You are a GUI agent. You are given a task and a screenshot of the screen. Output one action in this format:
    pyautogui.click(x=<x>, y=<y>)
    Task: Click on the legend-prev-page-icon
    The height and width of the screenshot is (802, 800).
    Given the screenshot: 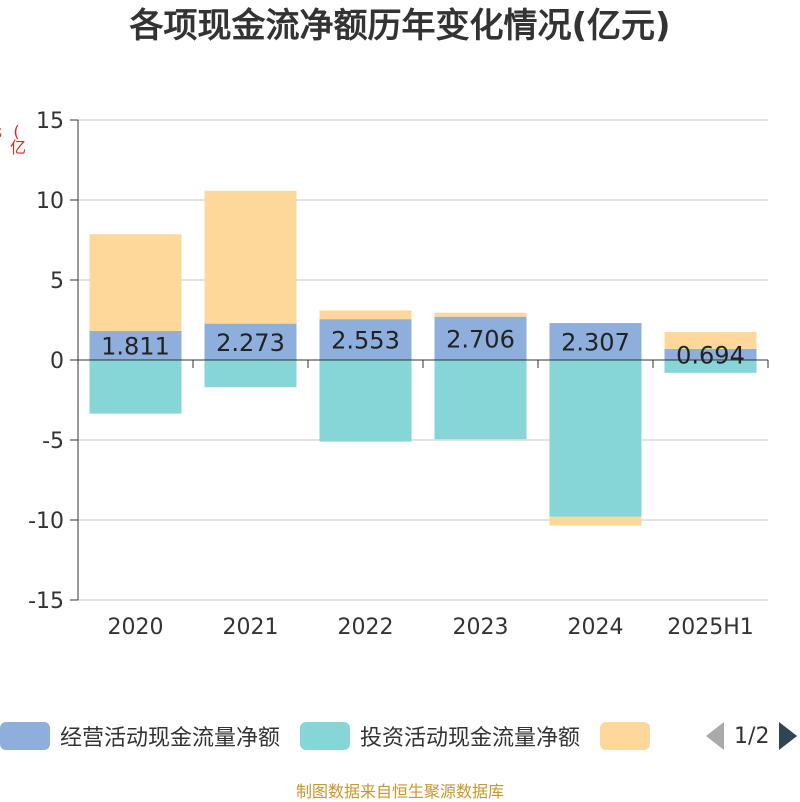 What is the action you would take?
    pyautogui.click(x=715, y=736)
    